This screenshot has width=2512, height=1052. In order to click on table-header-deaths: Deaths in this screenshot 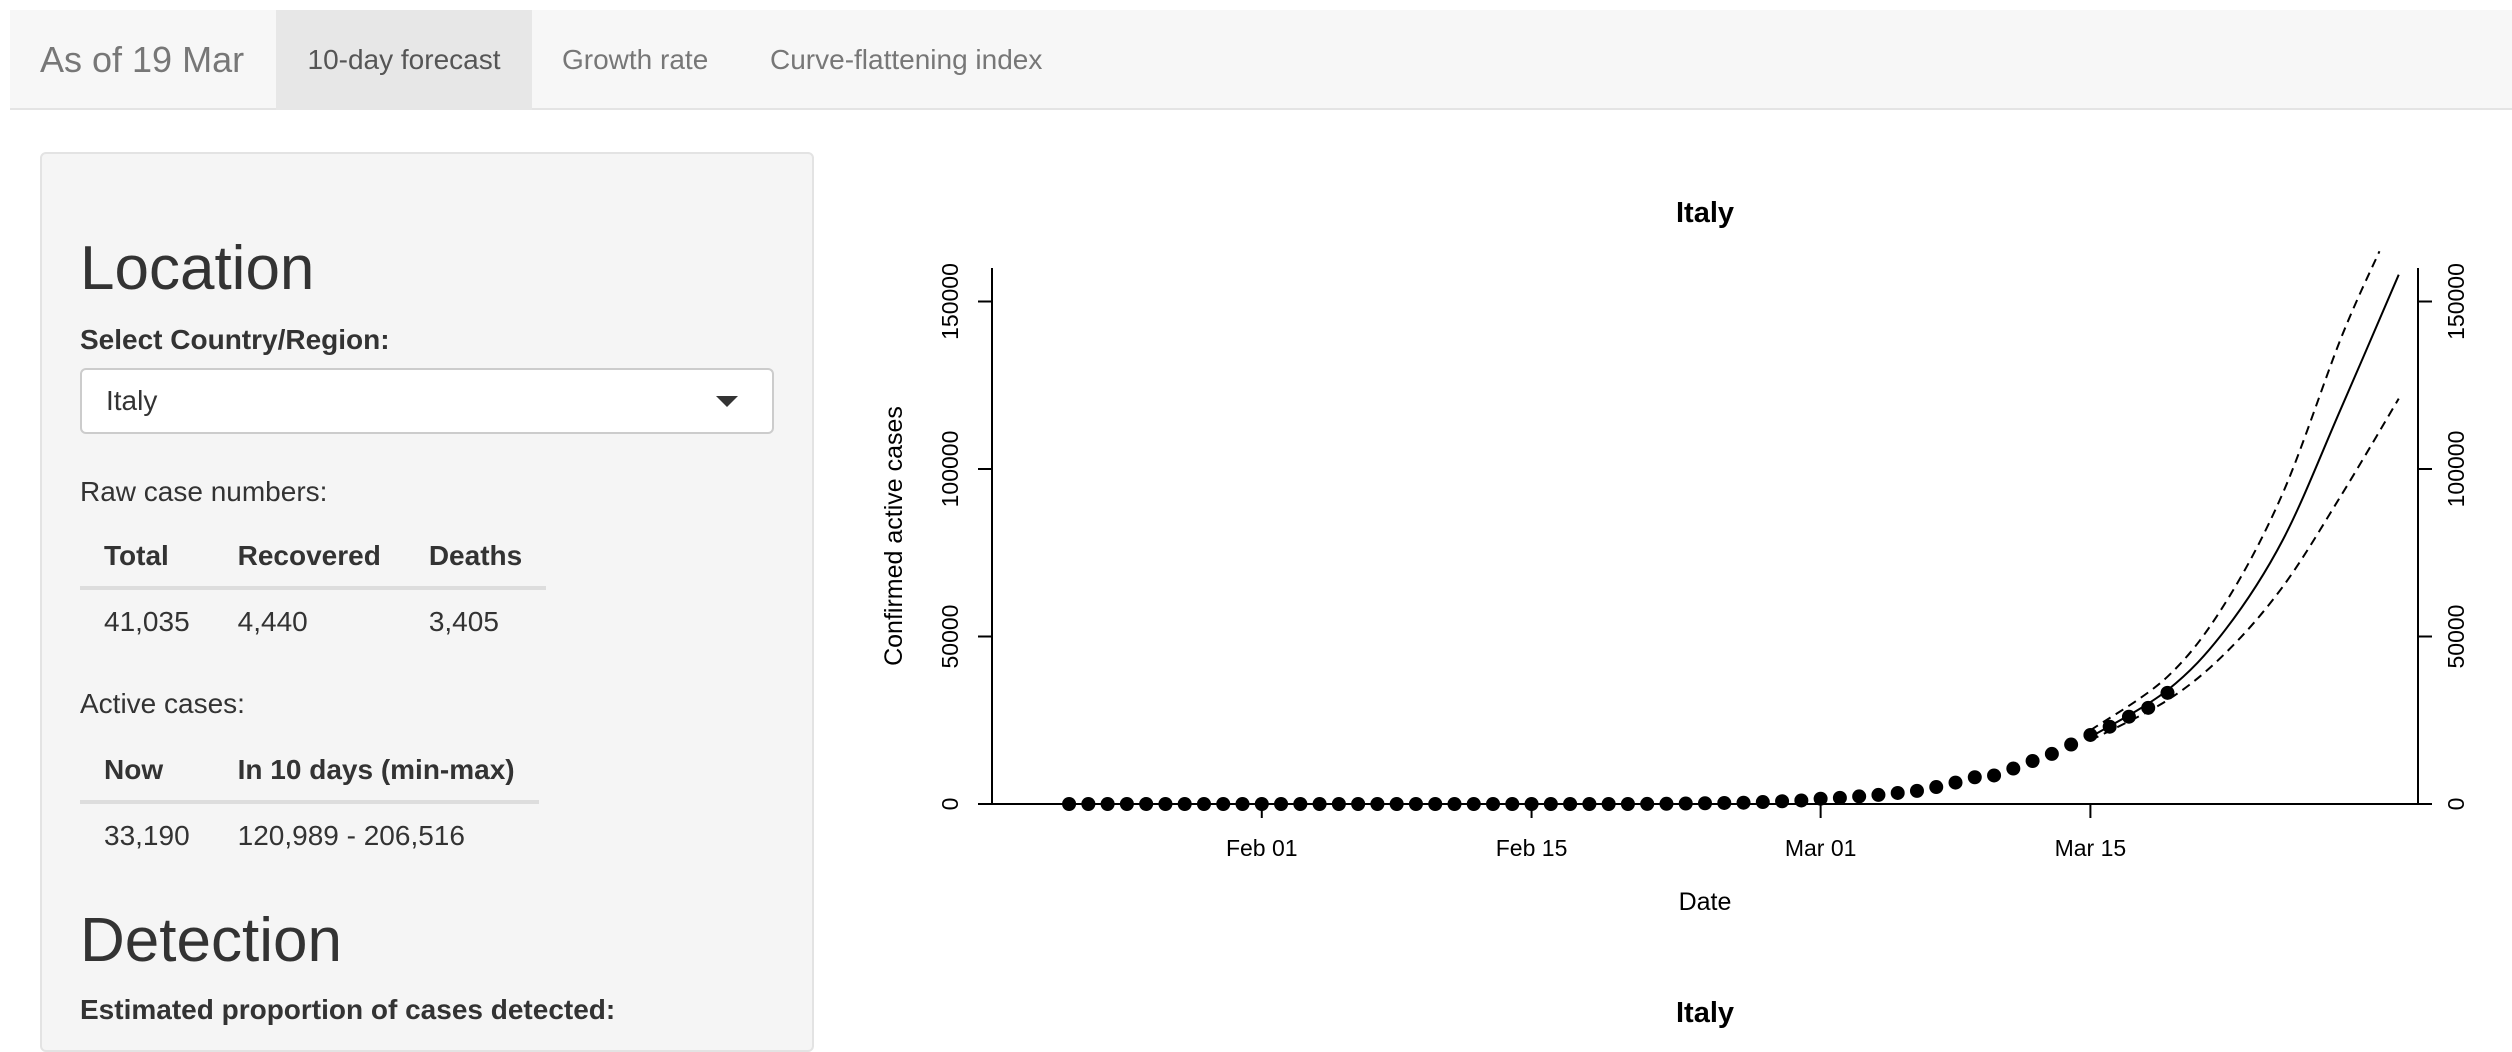, I will do `click(475, 558)`.